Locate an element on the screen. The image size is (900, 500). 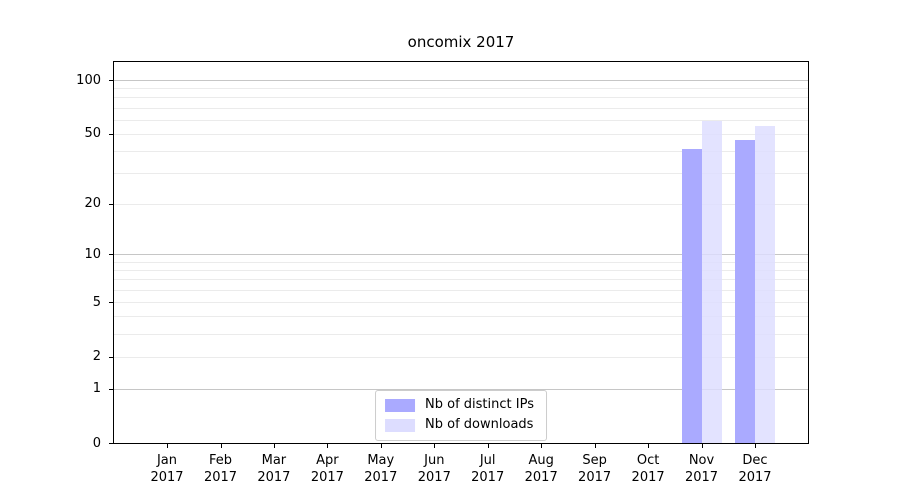
y-tick-label-50: 50 is located at coordinates (92, 134).